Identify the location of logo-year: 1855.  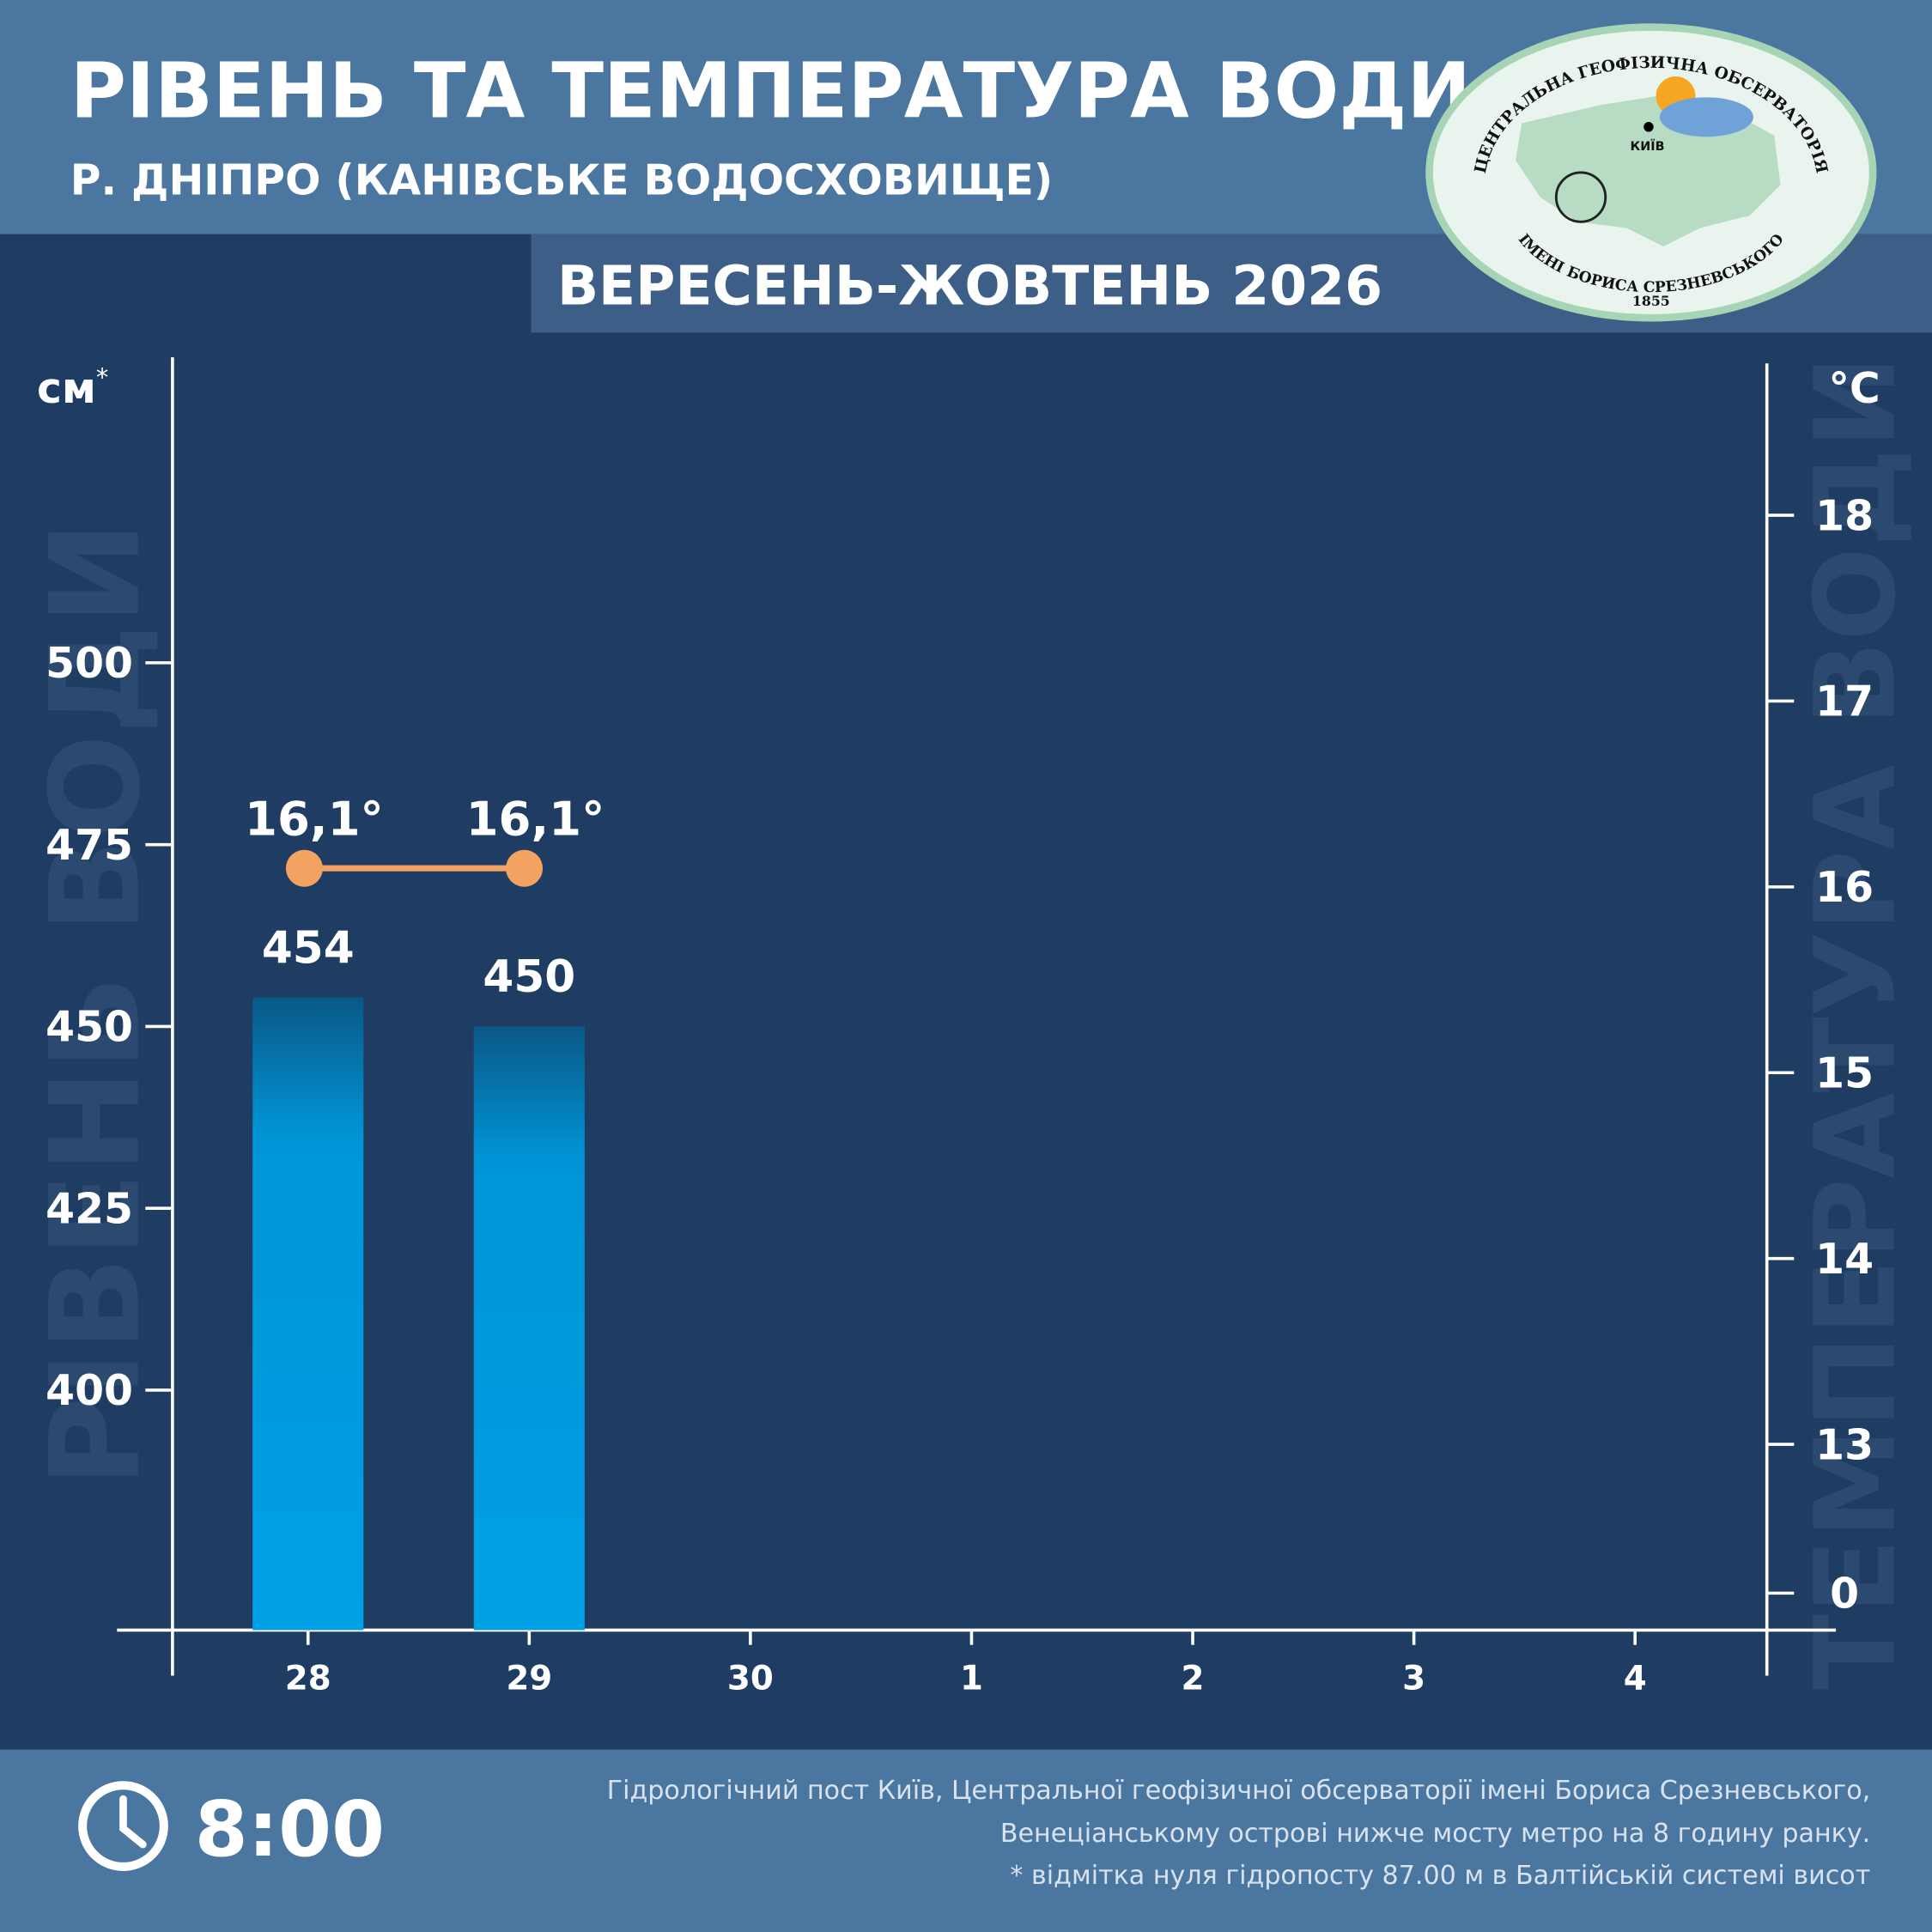
(1651, 301).